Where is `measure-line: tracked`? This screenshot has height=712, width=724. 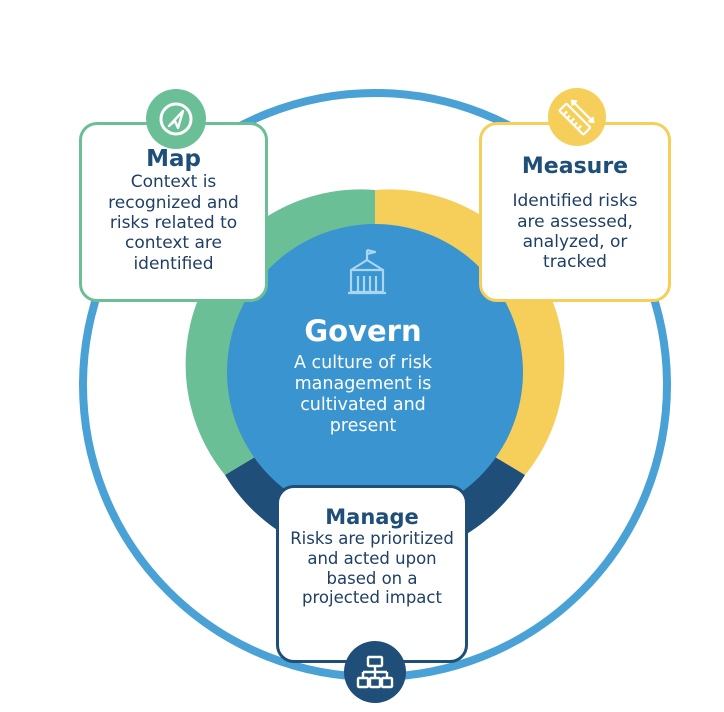 measure-line: tracked is located at coordinates (575, 262).